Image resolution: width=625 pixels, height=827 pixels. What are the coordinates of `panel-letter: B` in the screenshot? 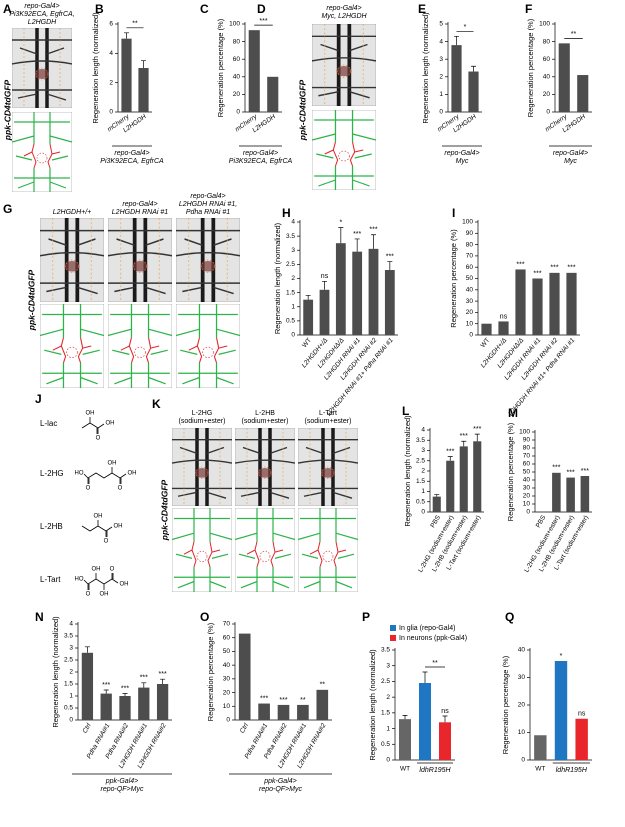 It's located at (99, 9).